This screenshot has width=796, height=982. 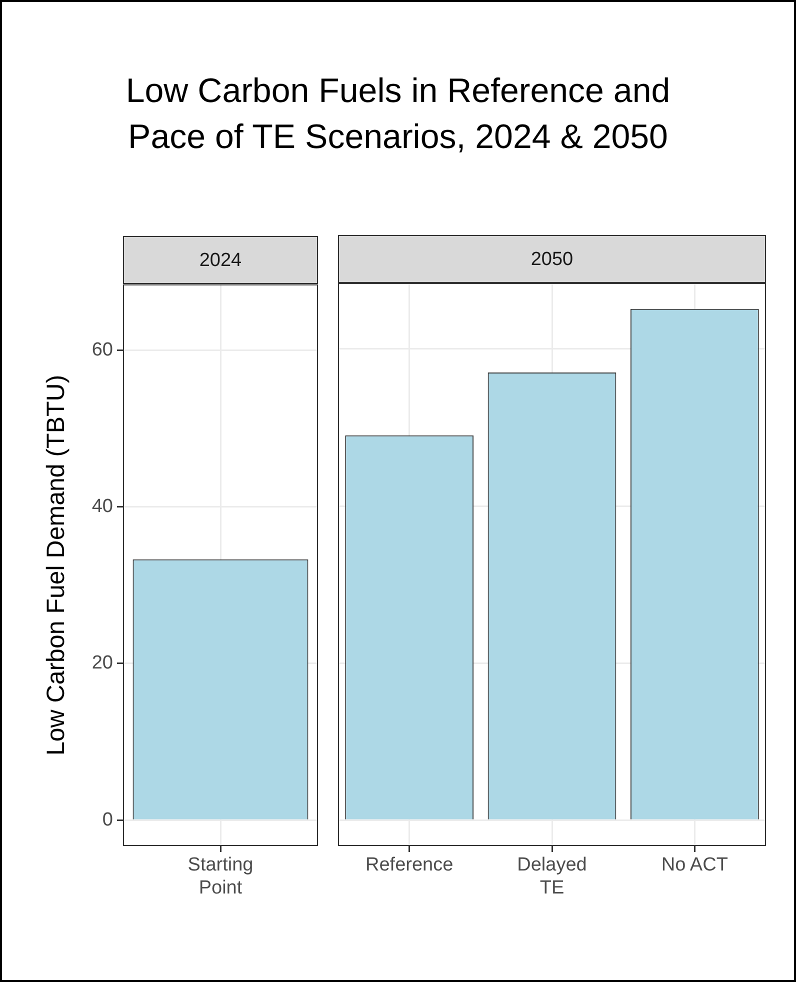 What do you see at coordinates (102, 507) in the screenshot?
I see `y-tick-label: 40` at bounding box center [102, 507].